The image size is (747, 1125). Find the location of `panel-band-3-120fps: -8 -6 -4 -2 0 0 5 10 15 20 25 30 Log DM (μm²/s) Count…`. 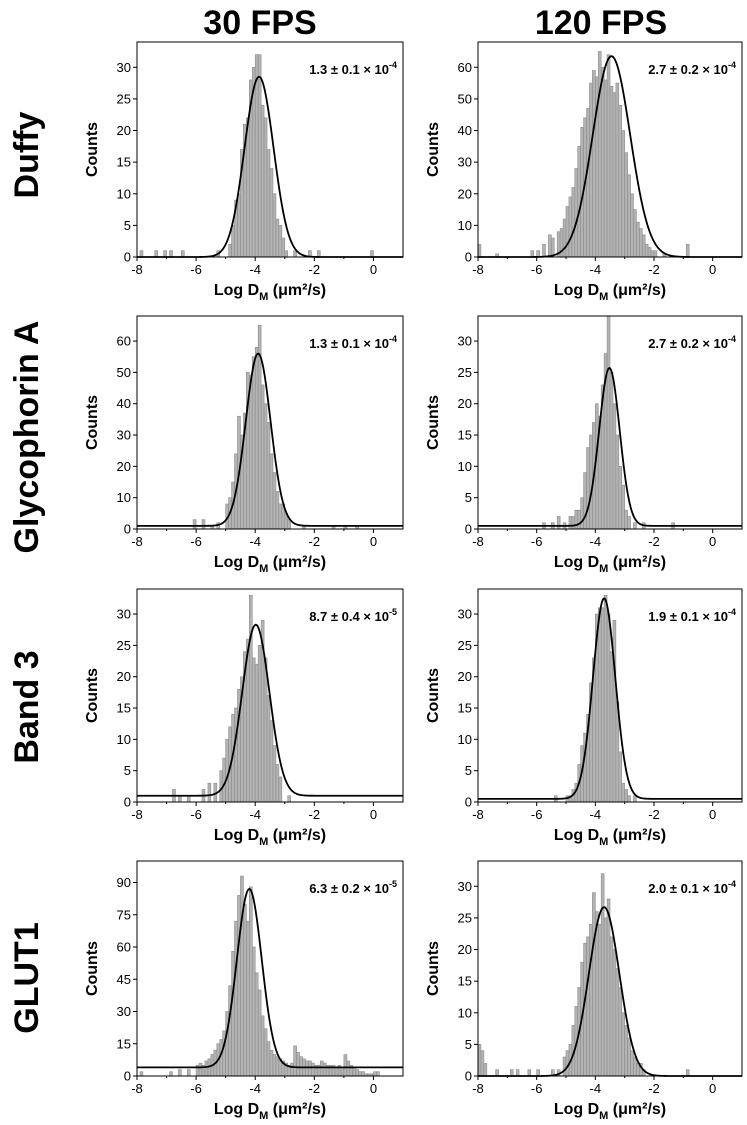

panel-band-3-120fps: -8 -6 -4 -2 0 0 5 10 15 20 25 30 Log DM (μm²/s) Count… is located at coordinates (584, 718).